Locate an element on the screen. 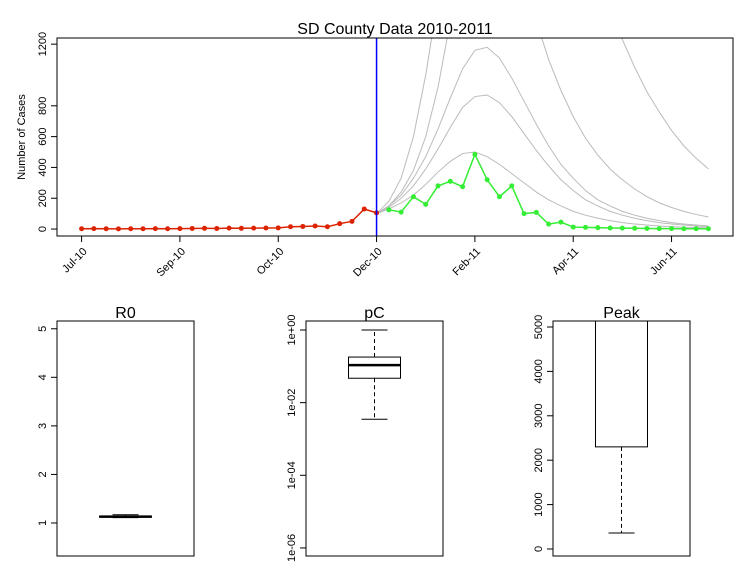  x-tick-label: Feb-11 is located at coordinates (467, 262).